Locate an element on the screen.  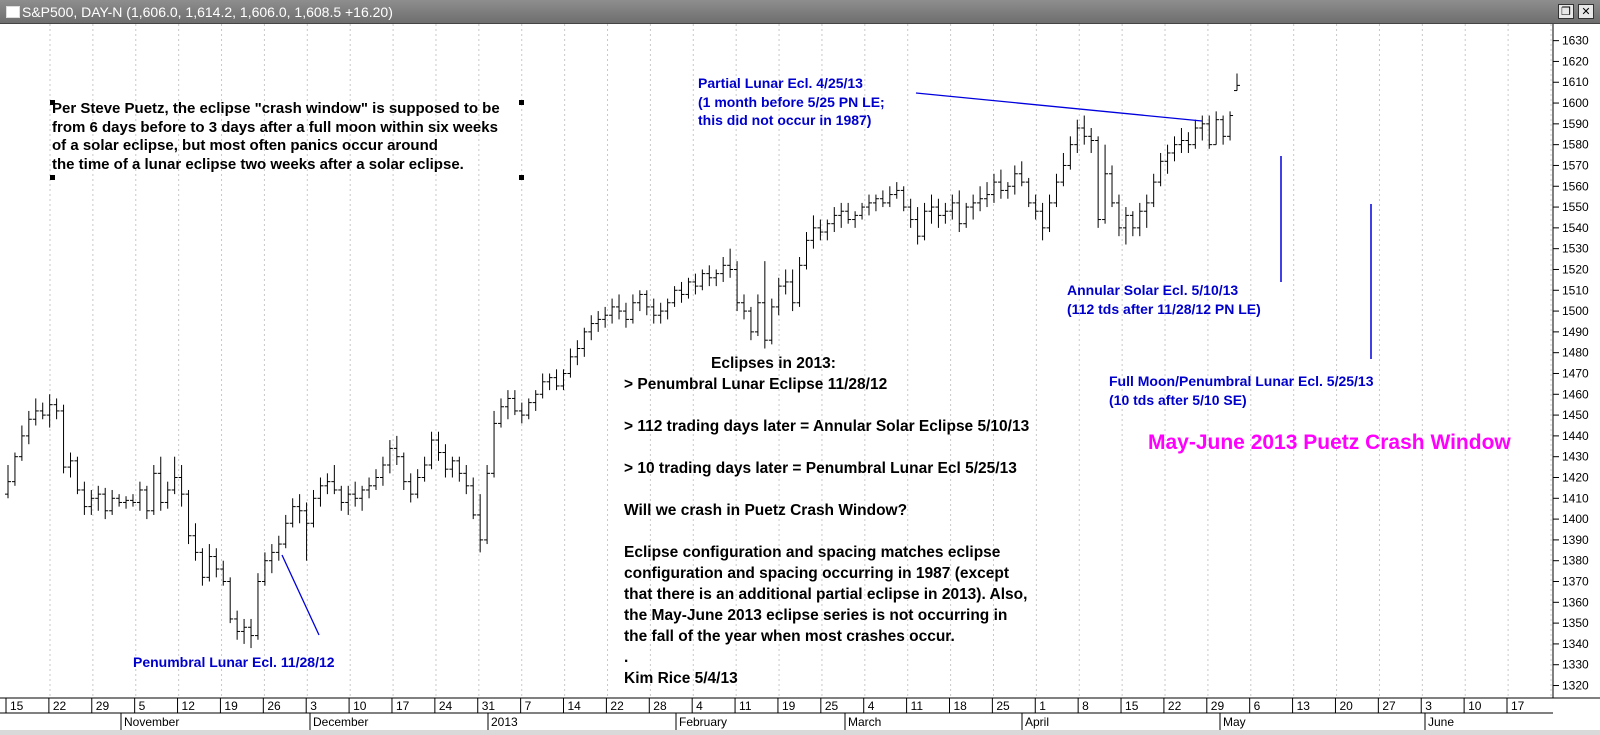
partial-lunar-pointer-line is located at coordinates (1059, 107).